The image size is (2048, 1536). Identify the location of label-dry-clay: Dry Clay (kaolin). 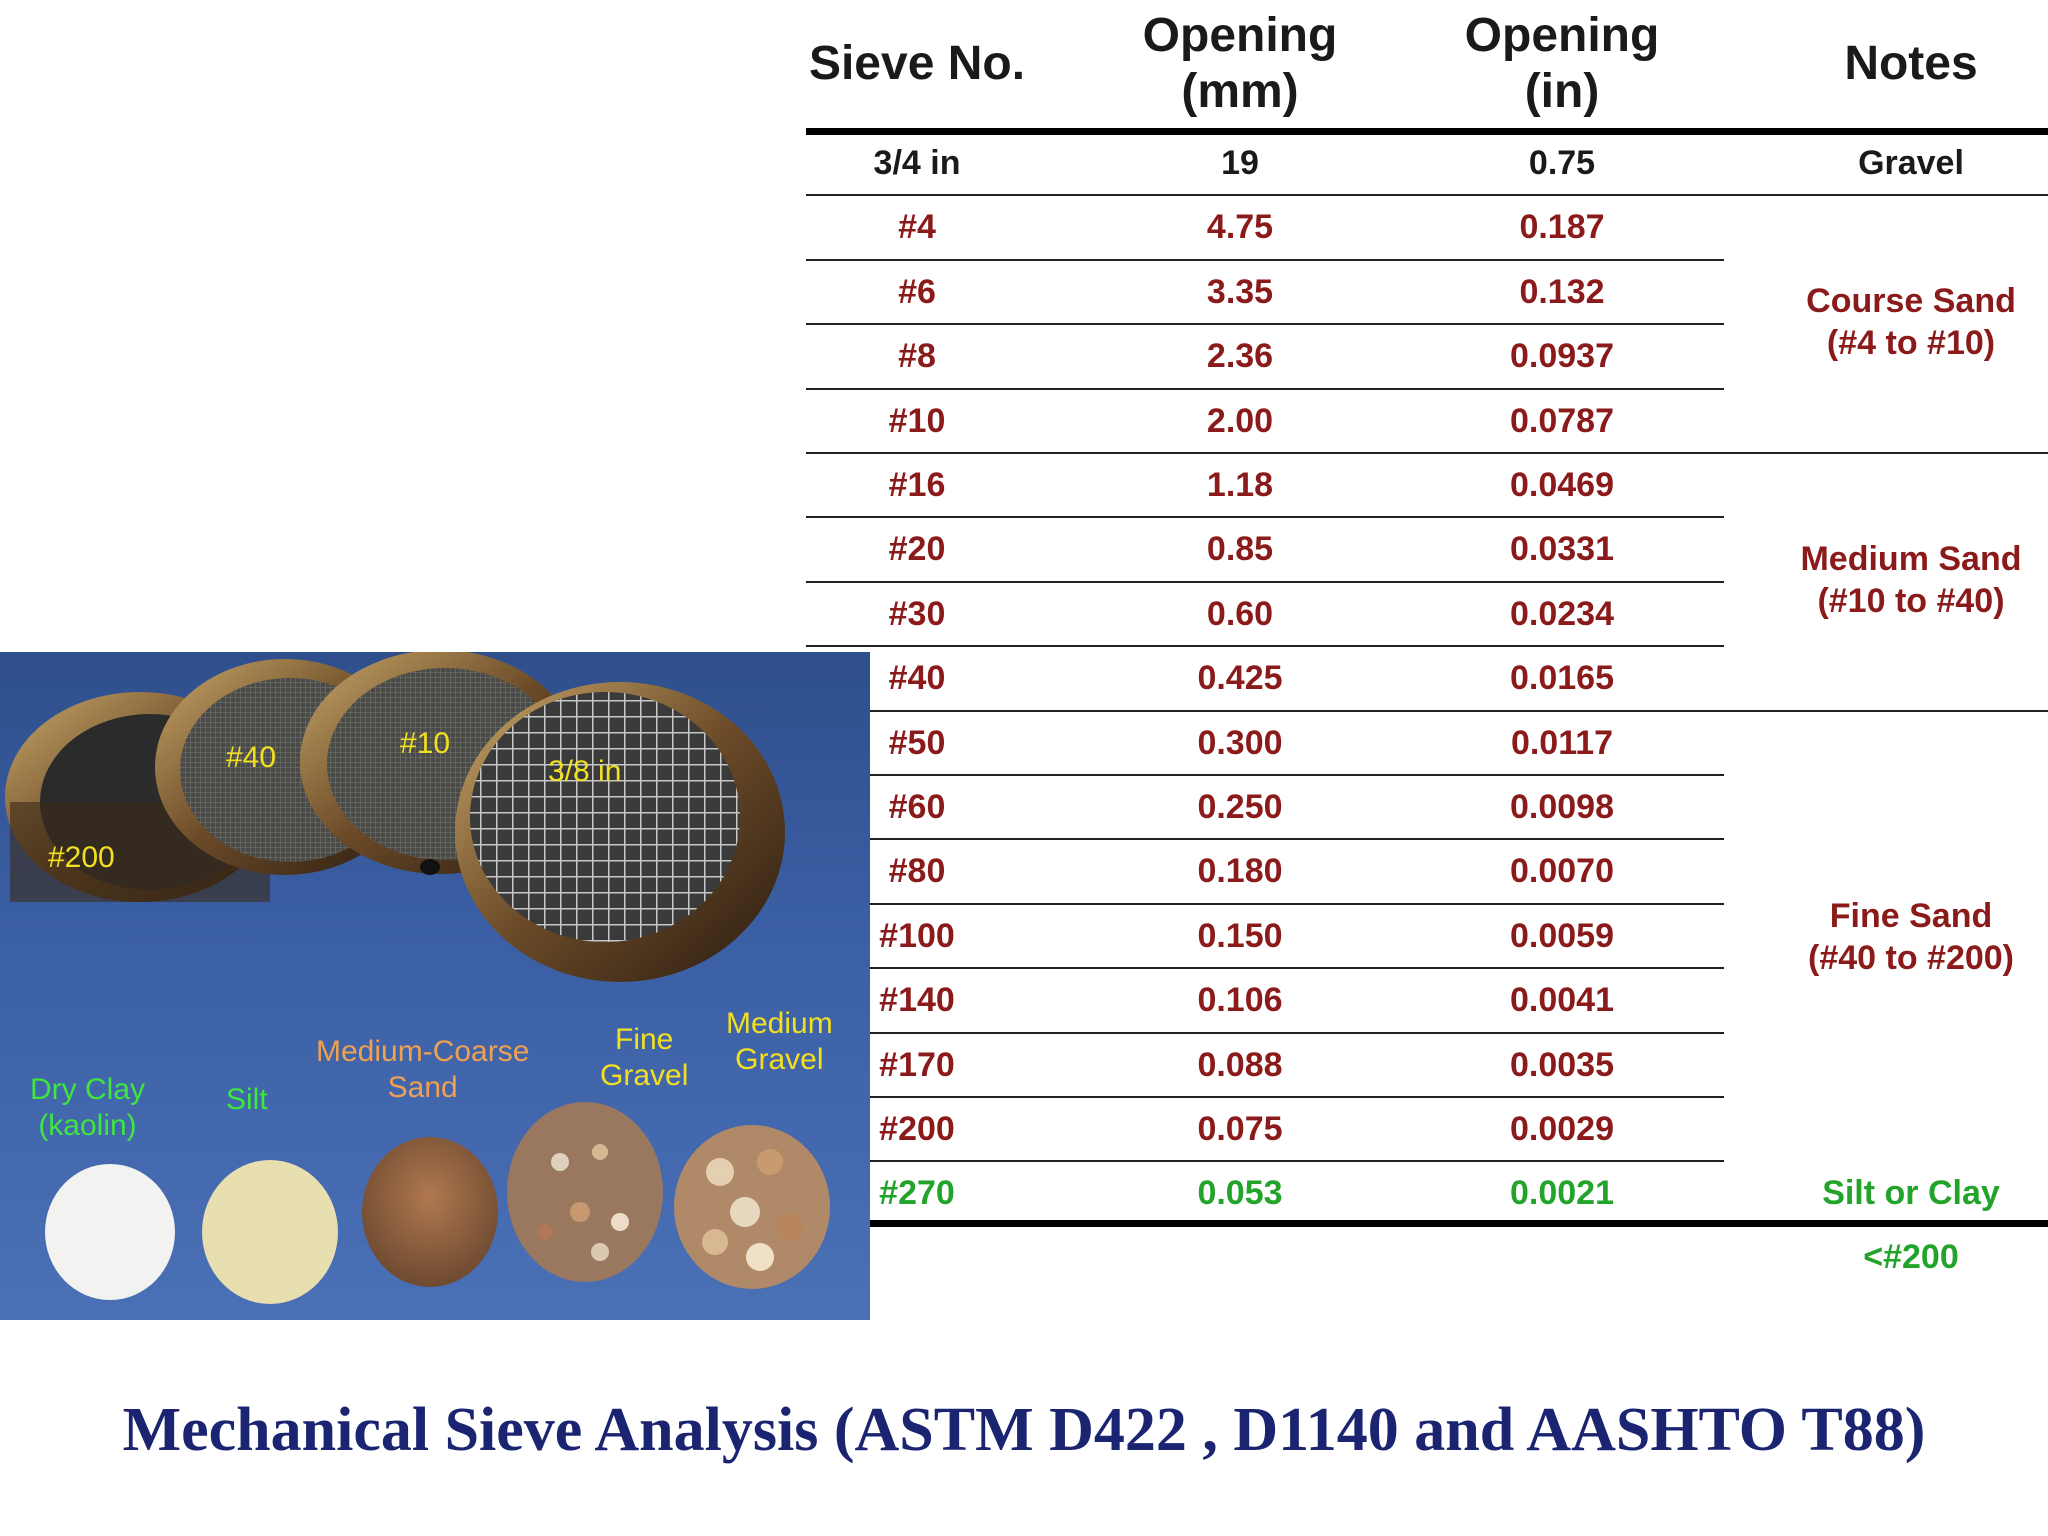
(88, 1107).